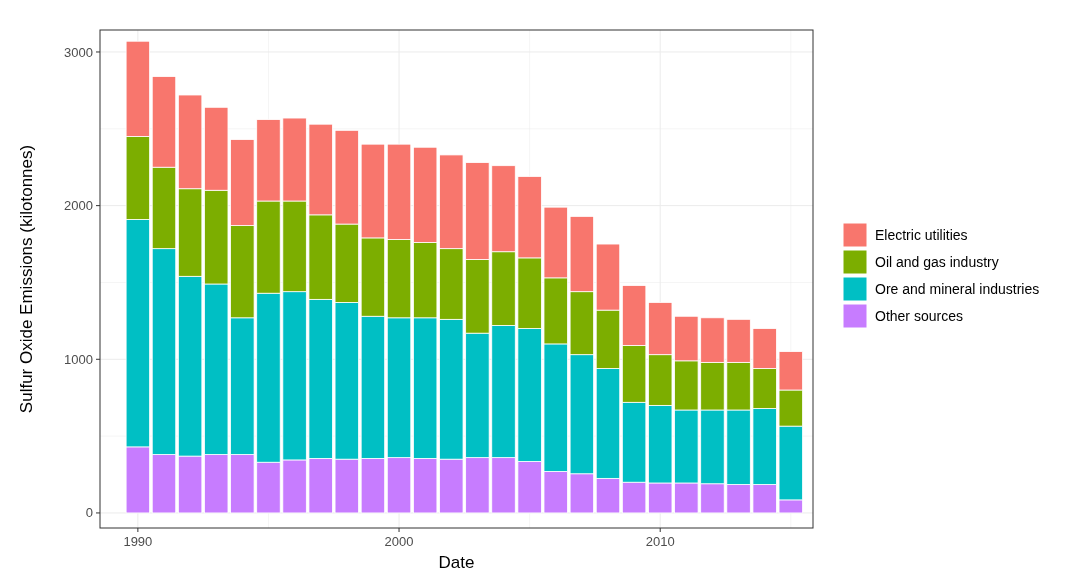 This screenshot has width=1091, height=582. What do you see at coordinates (78, 206) in the screenshot?
I see `y-tick-label: 2000` at bounding box center [78, 206].